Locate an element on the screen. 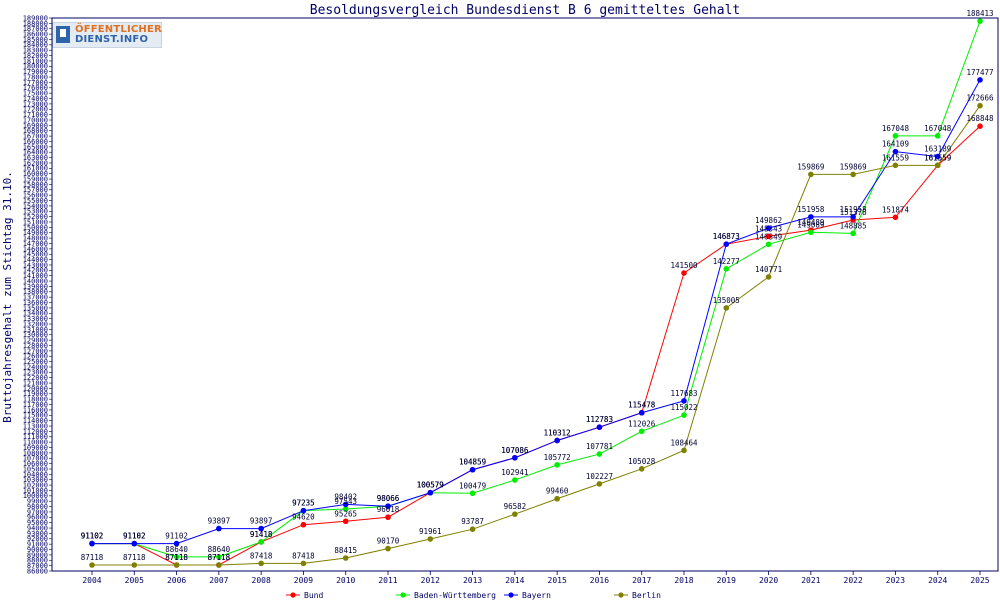 The height and width of the screenshot is (600, 1000). y-tick-label: 177000 is located at coordinates (35, 83).